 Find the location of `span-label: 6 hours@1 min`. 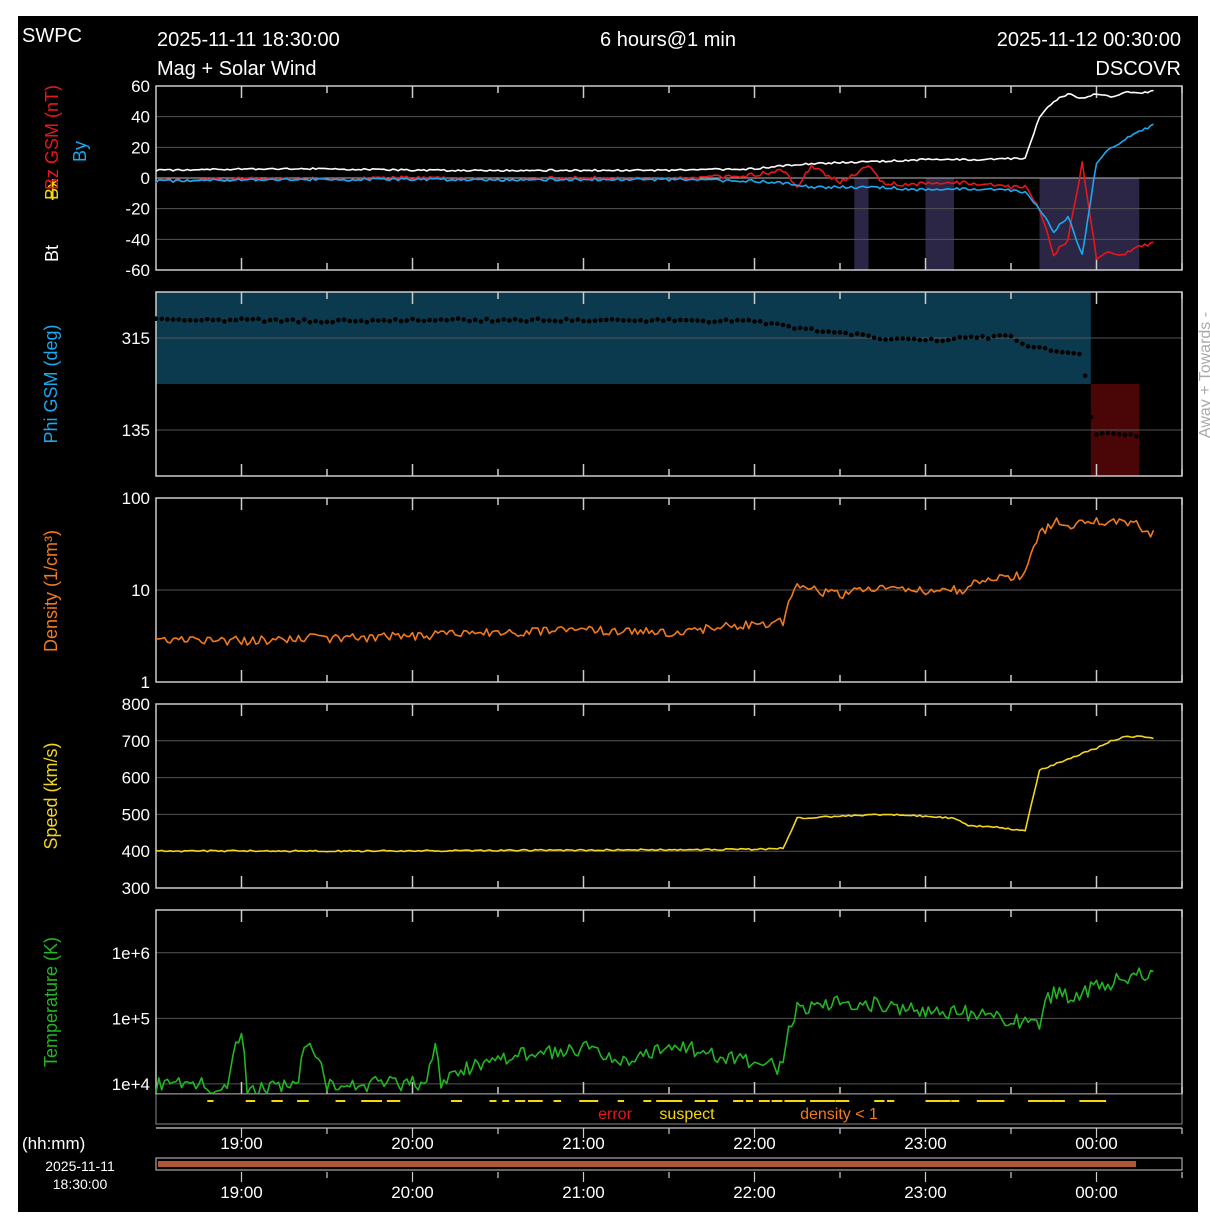

span-label: 6 hours@1 min is located at coordinates (668, 40).